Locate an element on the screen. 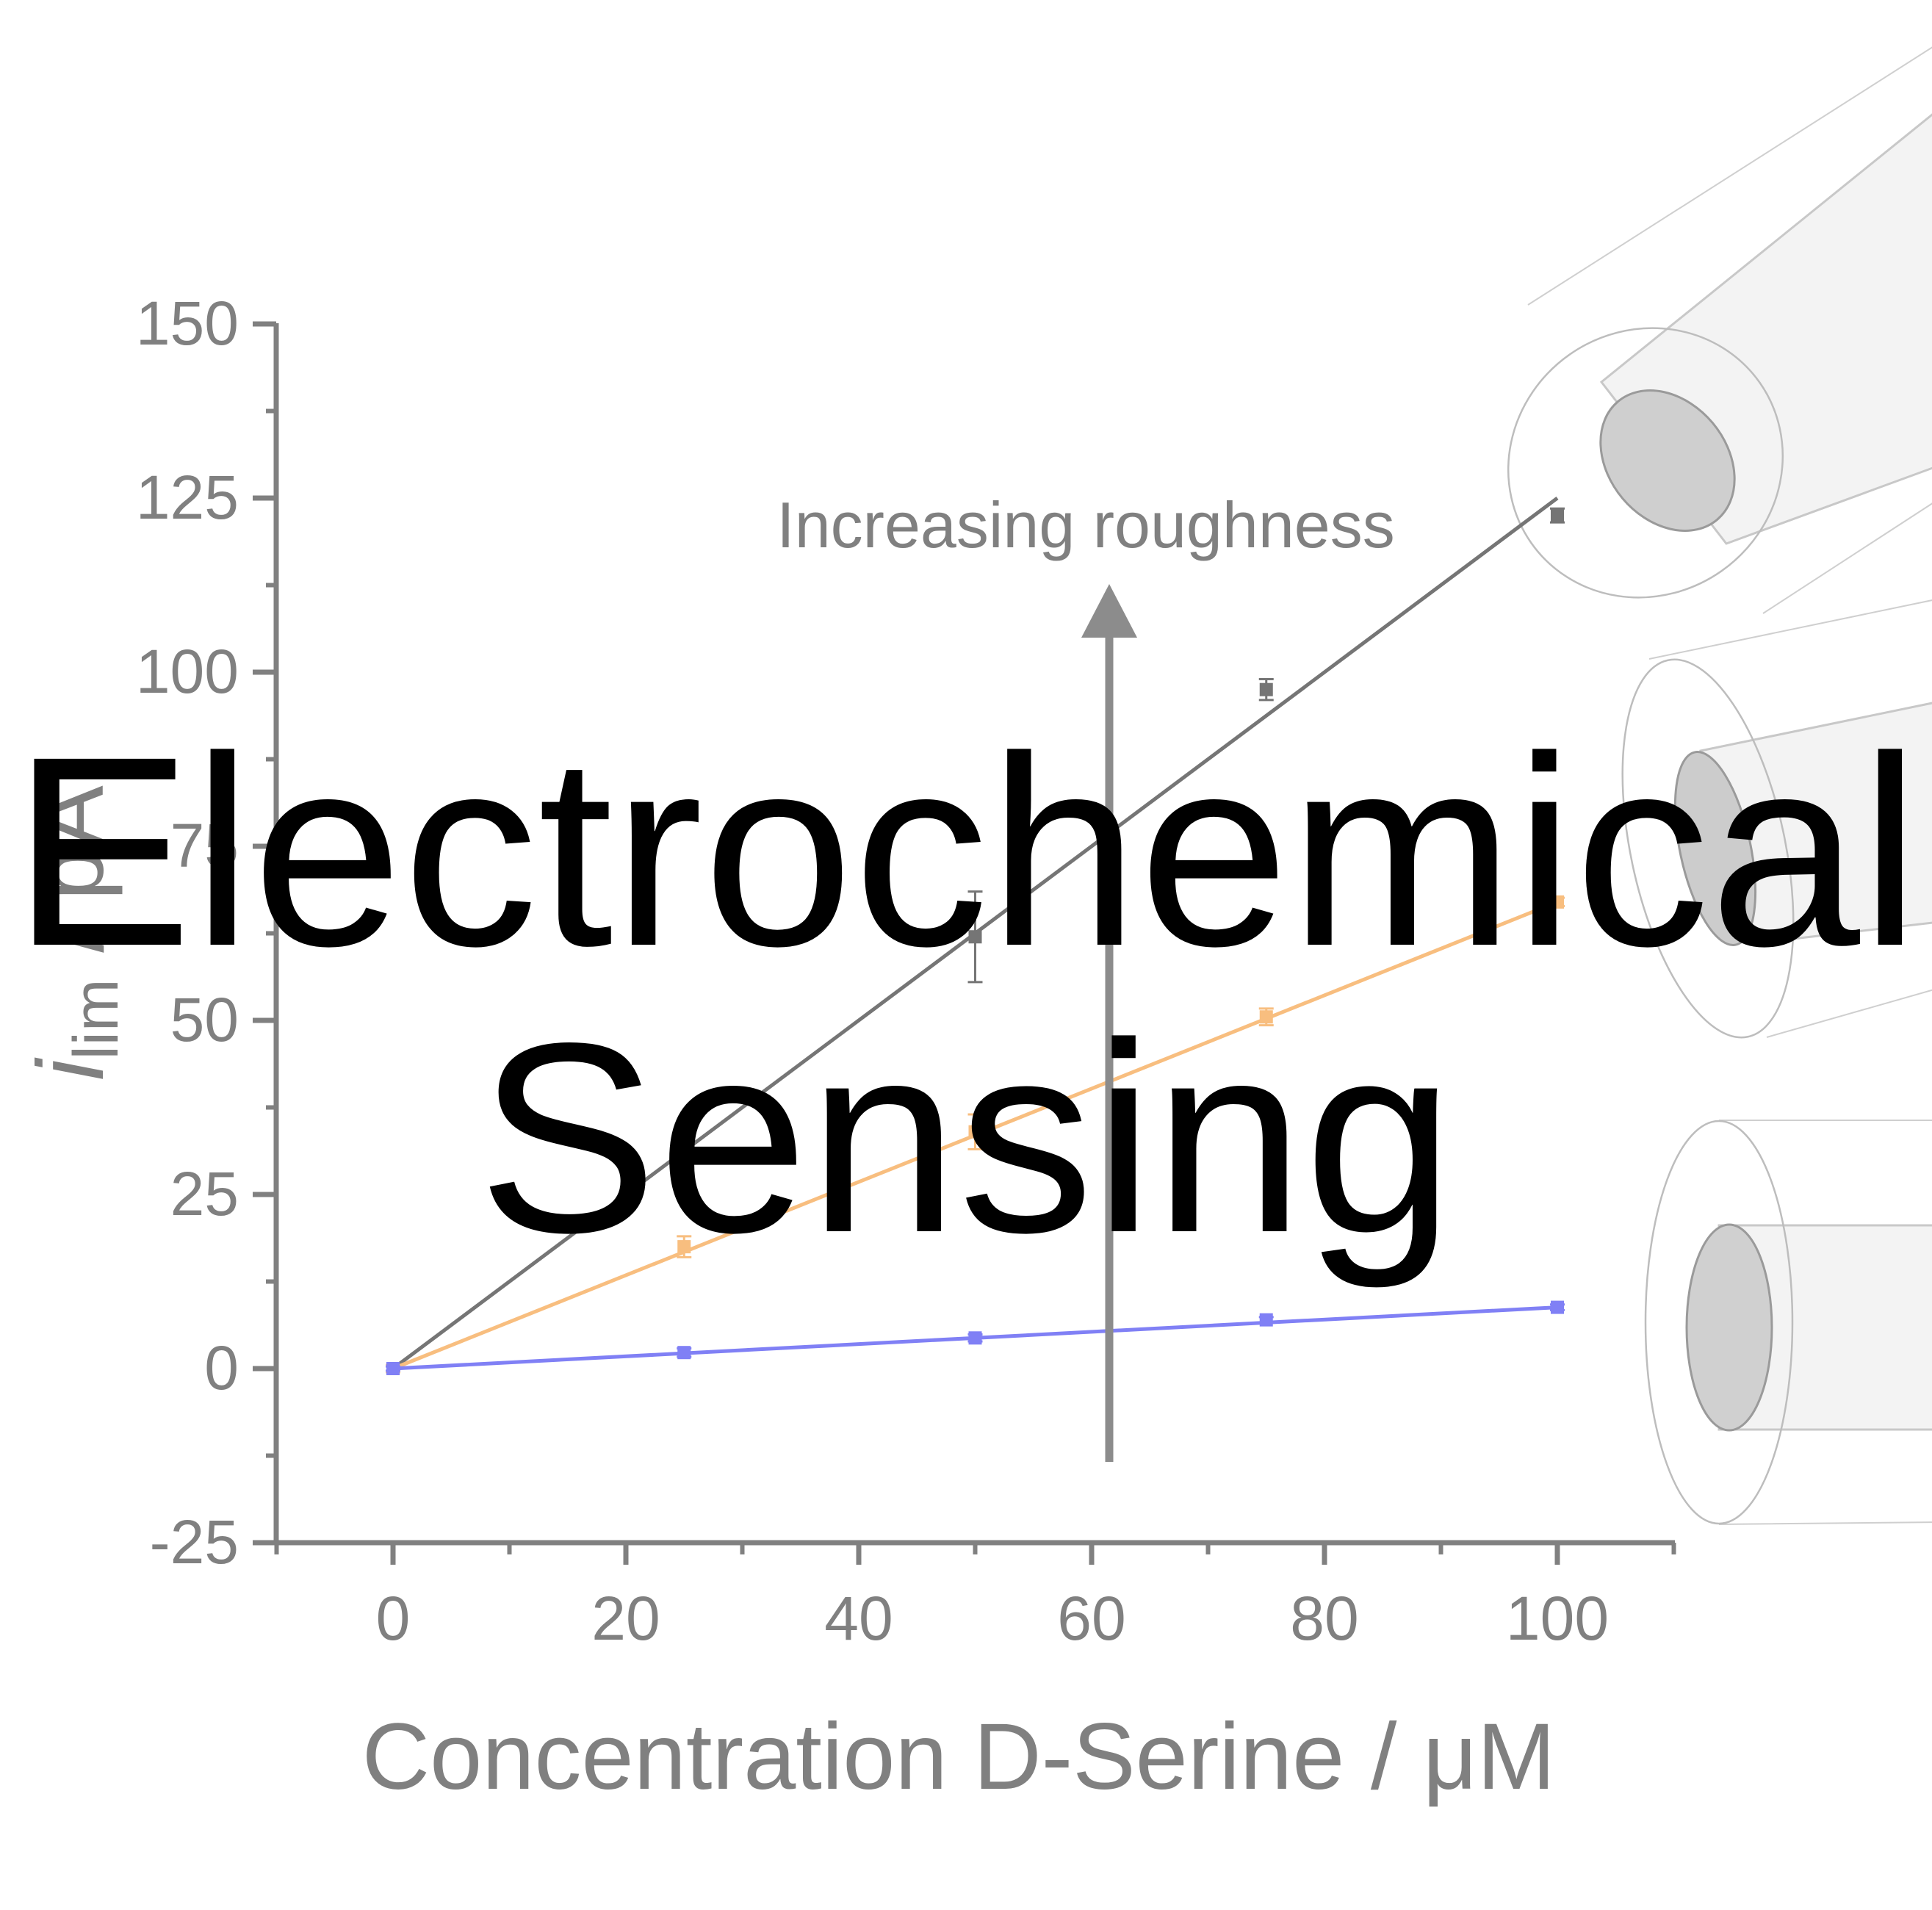 Image resolution: width=1932 pixels, height=1910 pixels. y-tick-label: 150 is located at coordinates (187, 324).